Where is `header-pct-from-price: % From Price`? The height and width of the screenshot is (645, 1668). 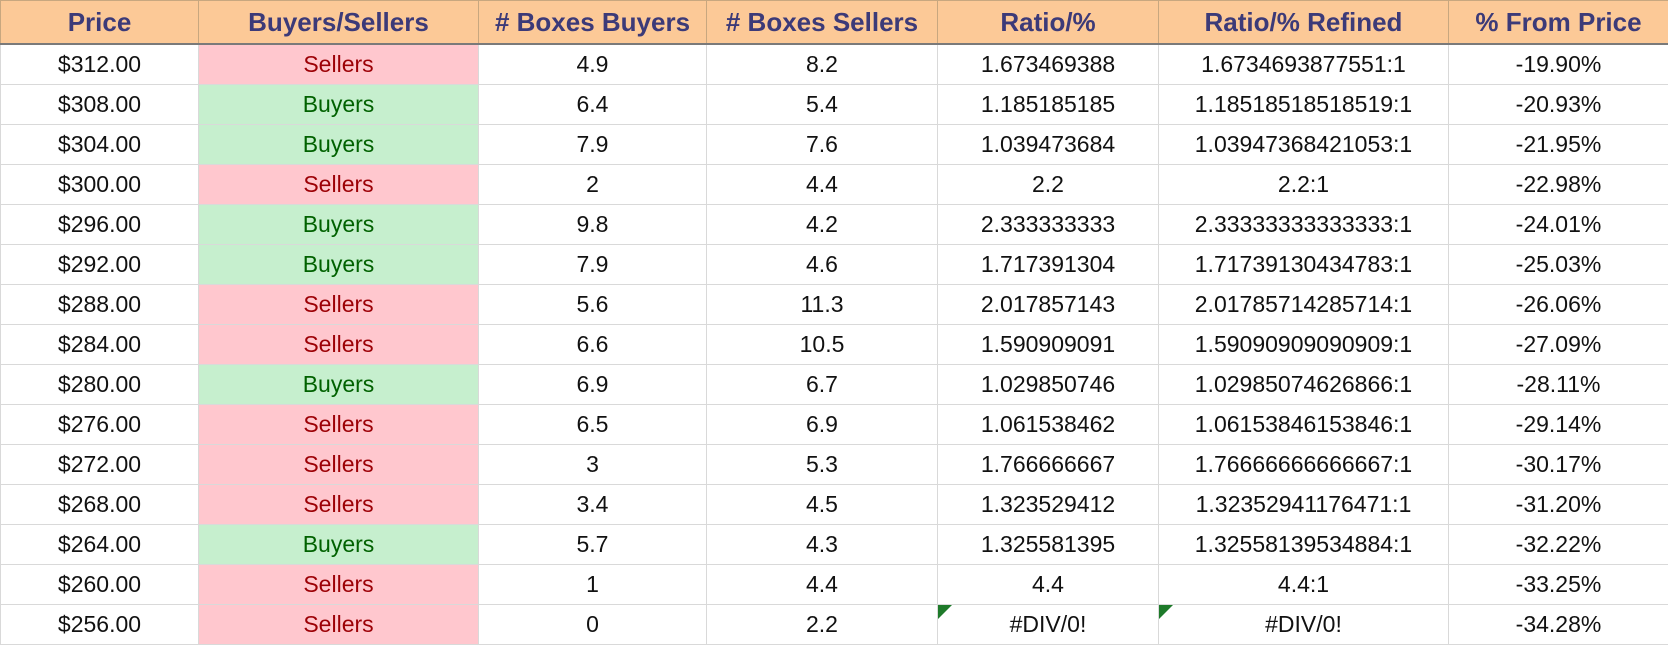 header-pct-from-price: % From Price is located at coordinates (1558, 23).